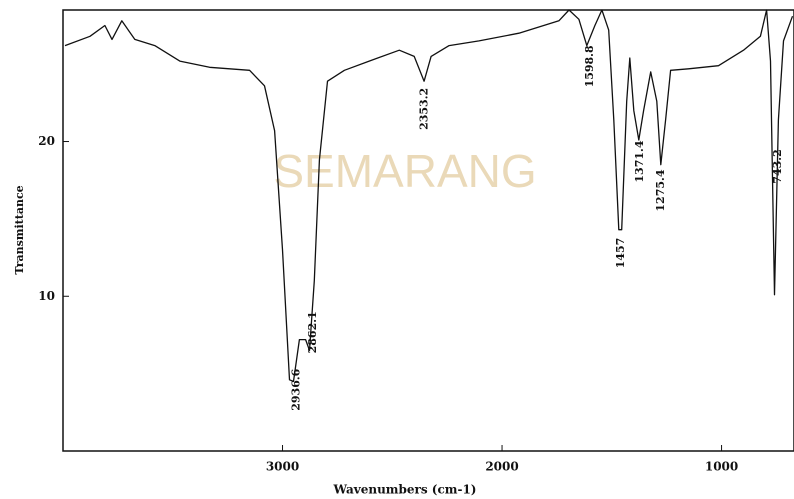 This screenshot has height=499, width=794. I want to click on x-axis-label: Wavenumbers (cm-1), so click(405, 490).